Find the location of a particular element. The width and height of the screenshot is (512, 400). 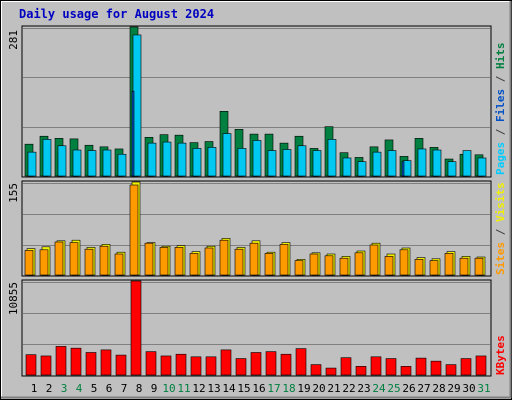

x-tick-day-17: 17 is located at coordinates (273, 388).